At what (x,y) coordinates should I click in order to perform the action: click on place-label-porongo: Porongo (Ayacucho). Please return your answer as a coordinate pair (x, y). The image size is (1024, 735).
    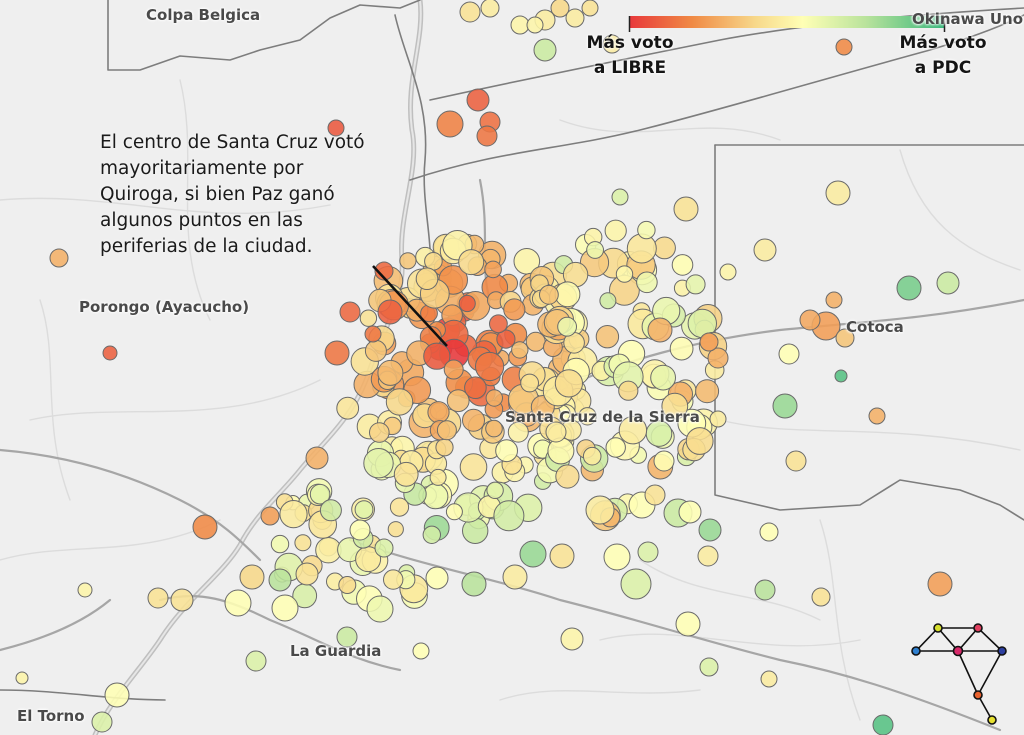
    Looking at the image, I should click on (164, 307).